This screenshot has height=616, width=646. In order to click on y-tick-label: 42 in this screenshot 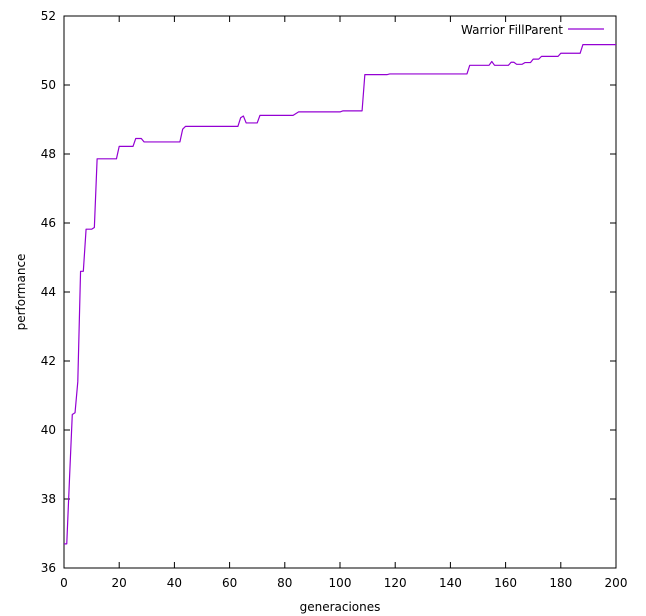, I will do `click(48, 361)`.